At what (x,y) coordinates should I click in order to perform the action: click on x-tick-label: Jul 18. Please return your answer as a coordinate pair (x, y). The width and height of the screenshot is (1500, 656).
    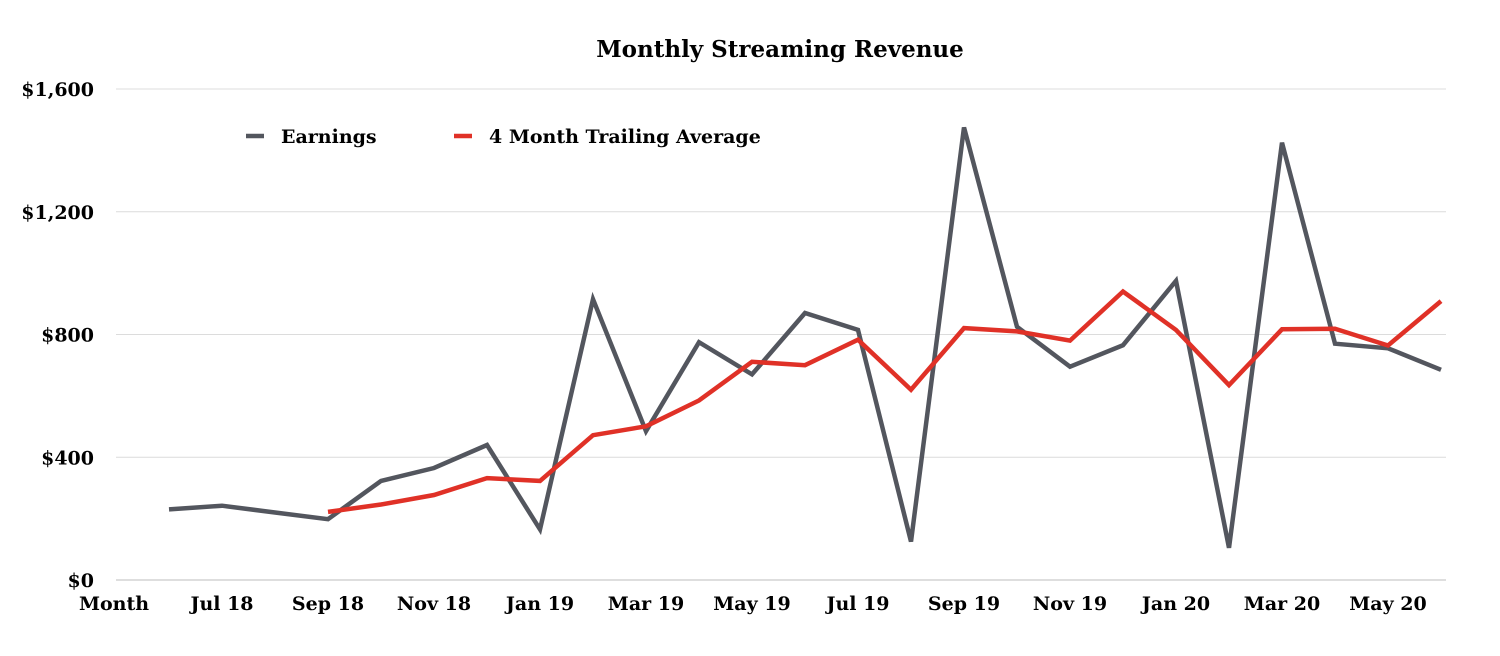
    Looking at the image, I should click on (220, 604).